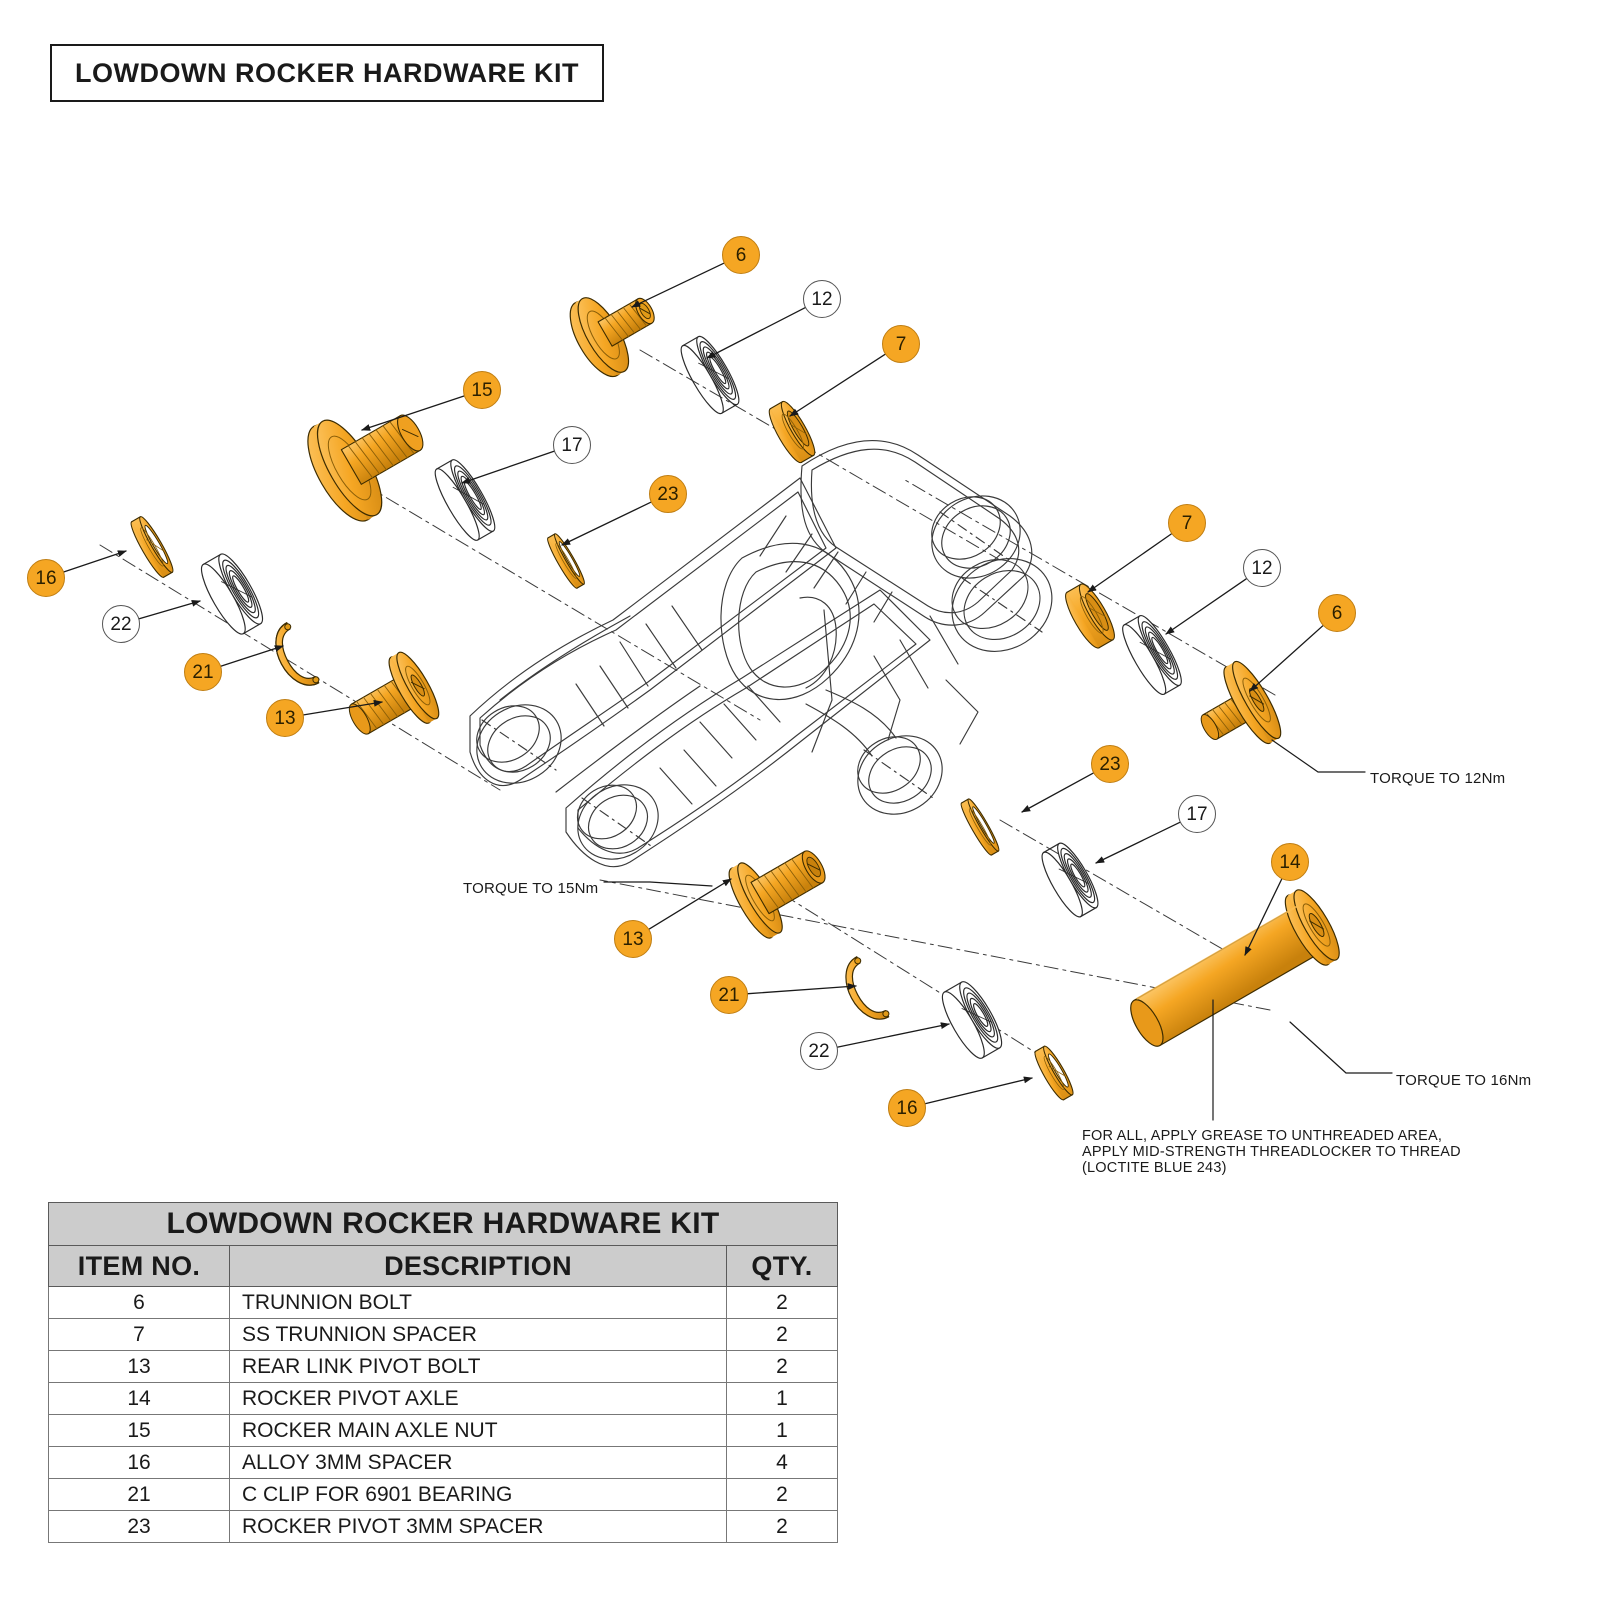 This screenshot has height=1600, width=1600. What do you see at coordinates (232, 594) in the screenshot?
I see `part-bearing-22-left` at bounding box center [232, 594].